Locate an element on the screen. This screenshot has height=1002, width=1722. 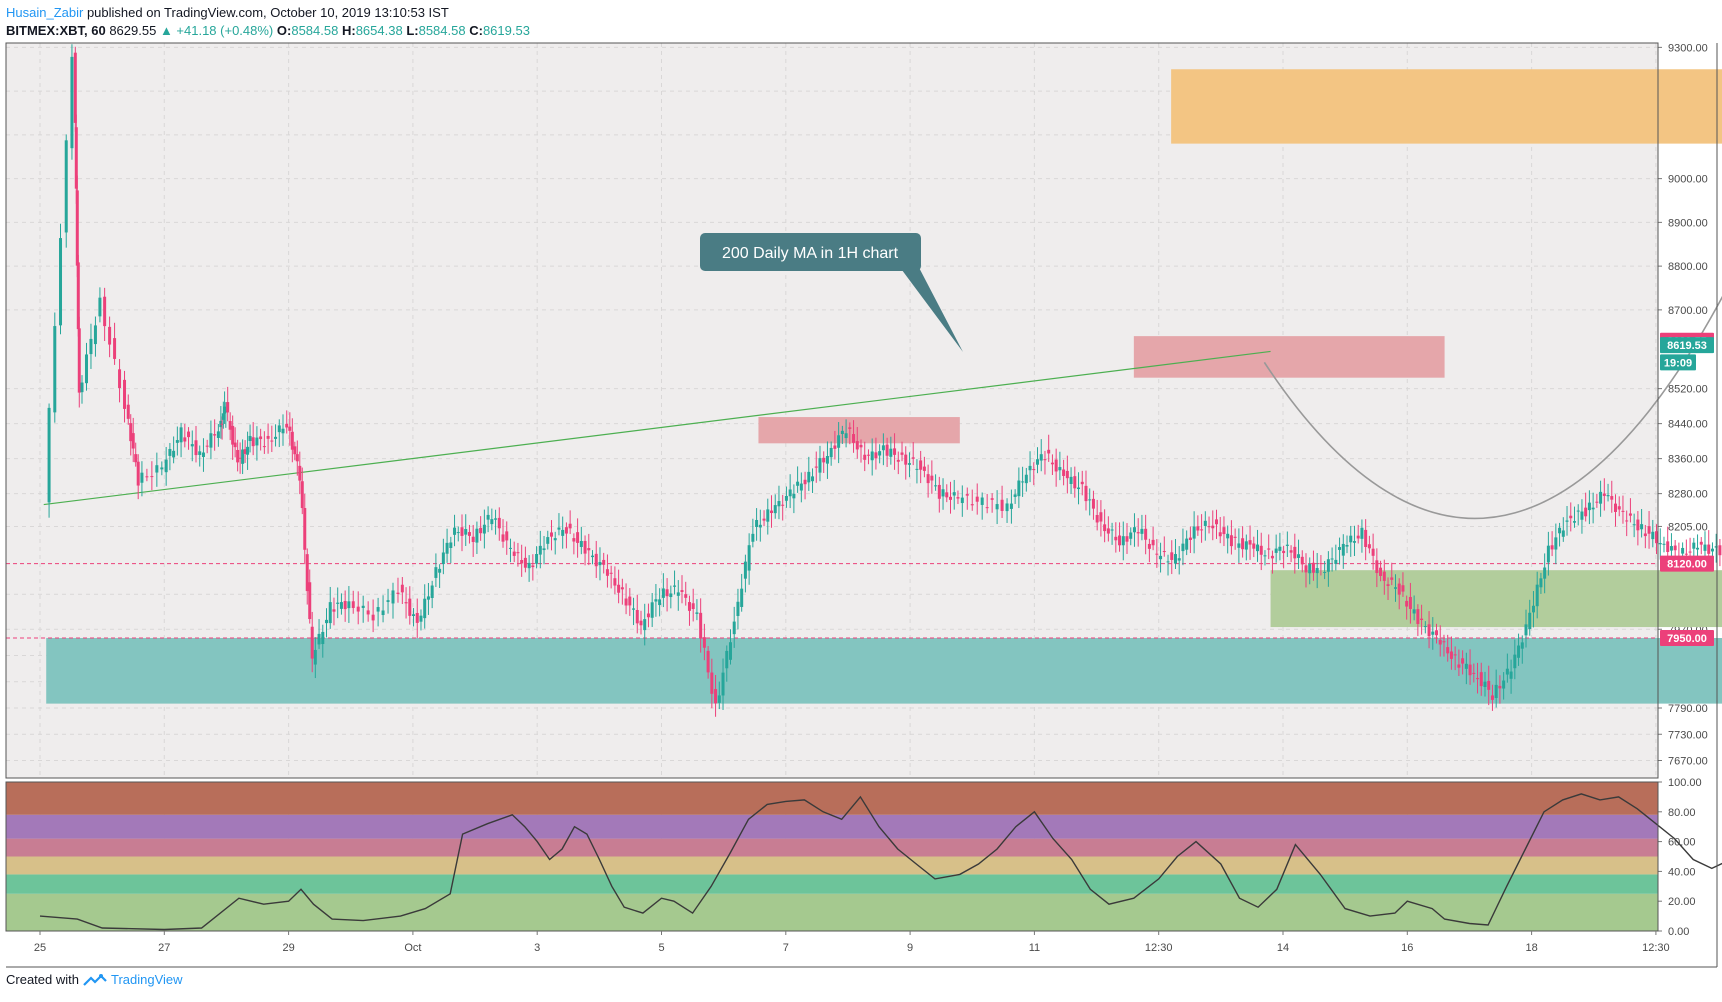
y-tick-label: 7670.00 is located at coordinates (1688, 762).